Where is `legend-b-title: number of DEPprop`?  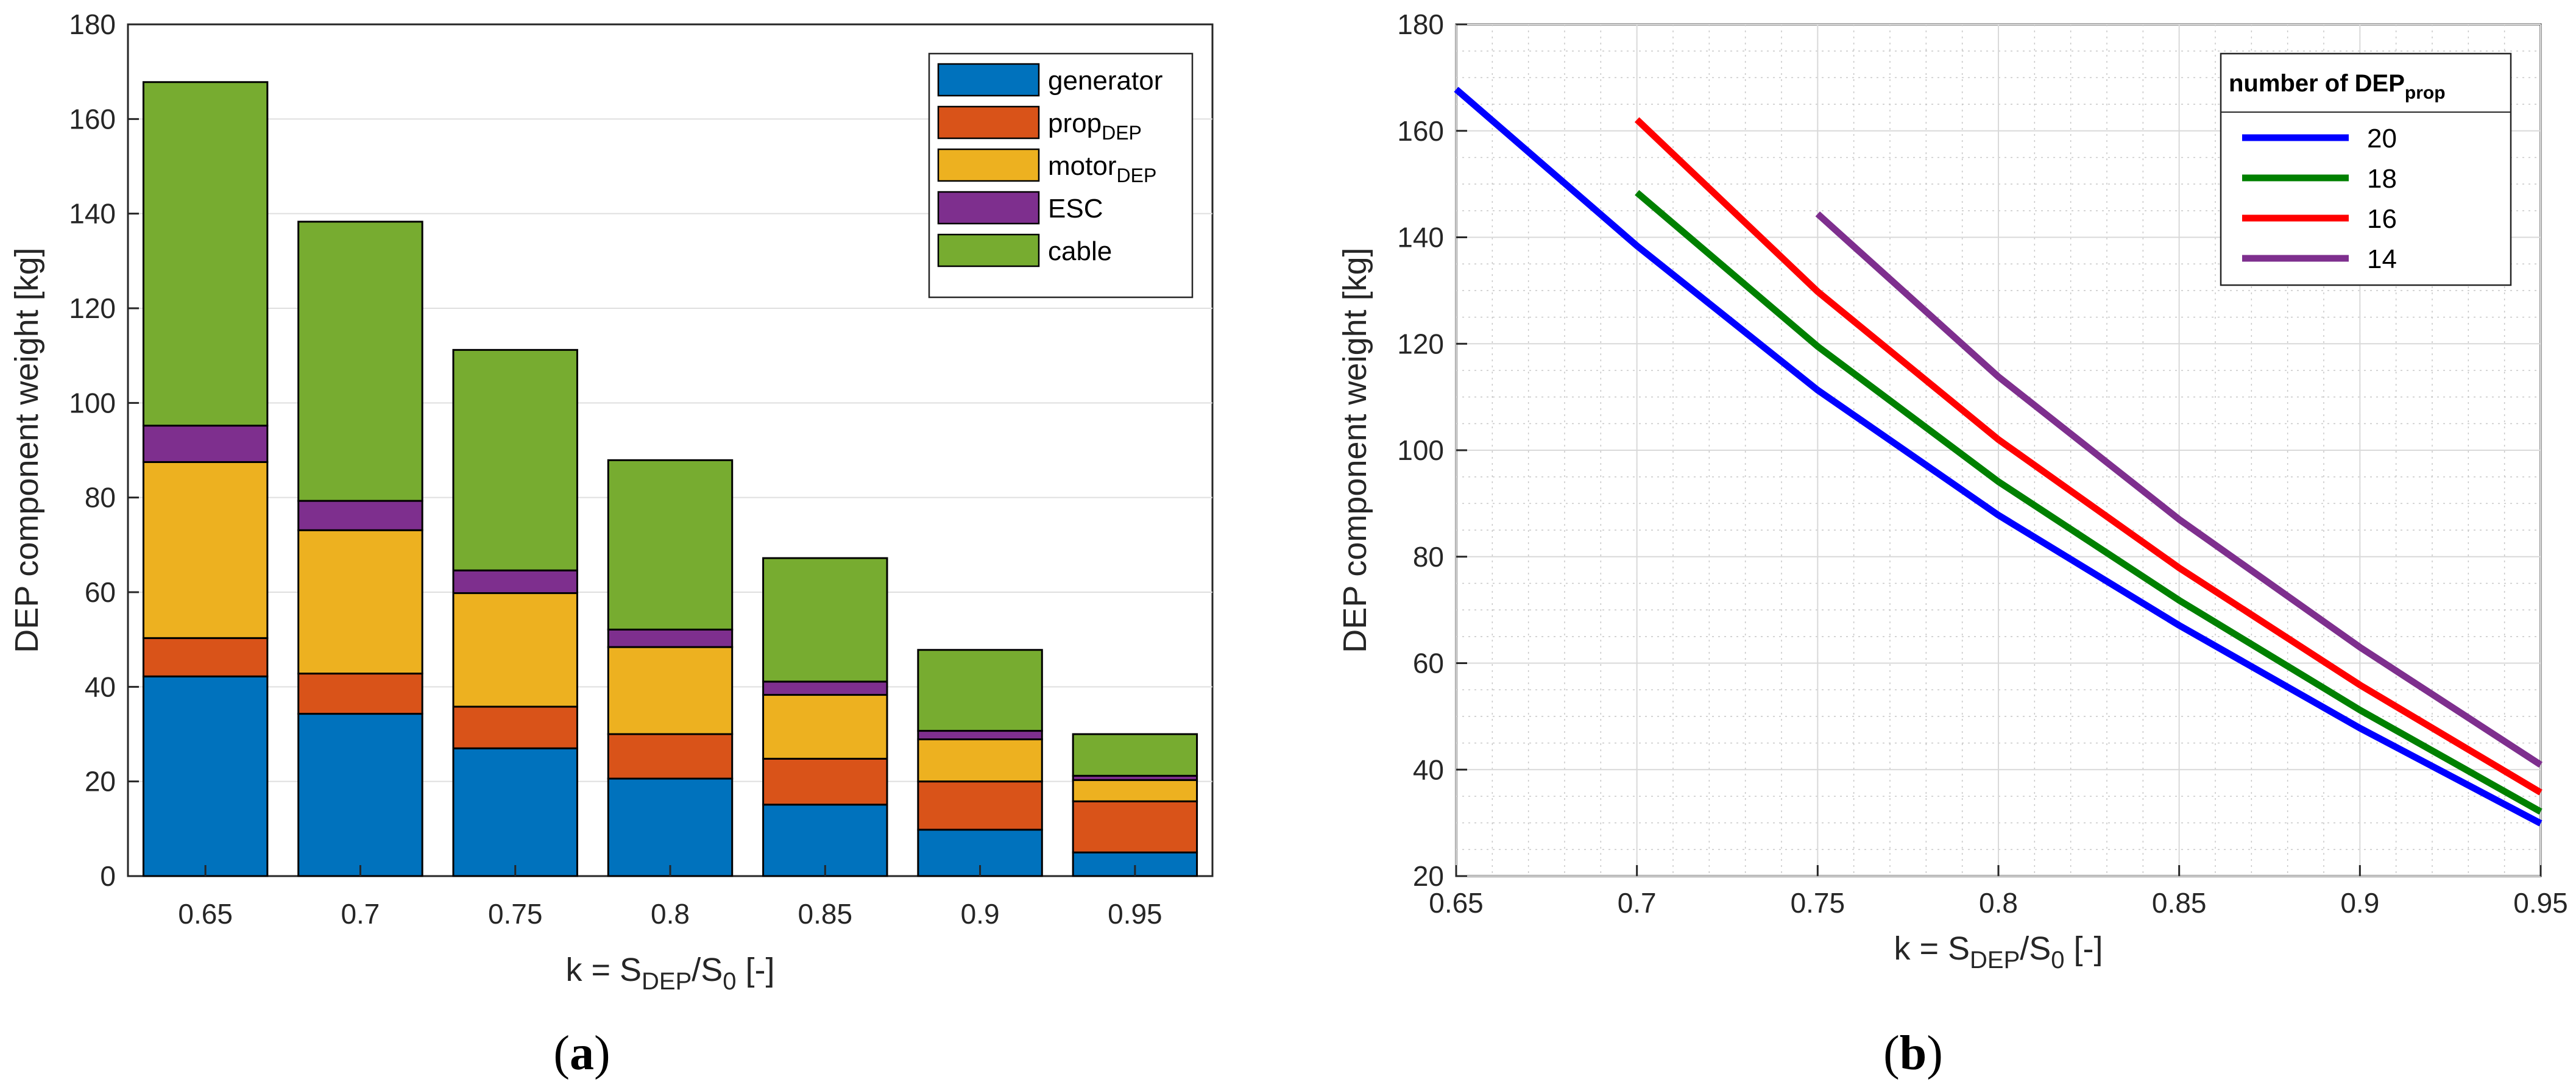 legend-b-title: number of DEPprop is located at coordinates (2337, 87).